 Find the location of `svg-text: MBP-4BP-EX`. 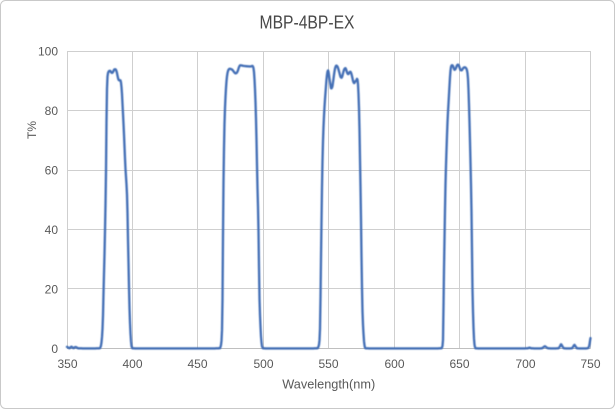

svg-text: MBP-4BP-EX is located at coordinates (307, 23).